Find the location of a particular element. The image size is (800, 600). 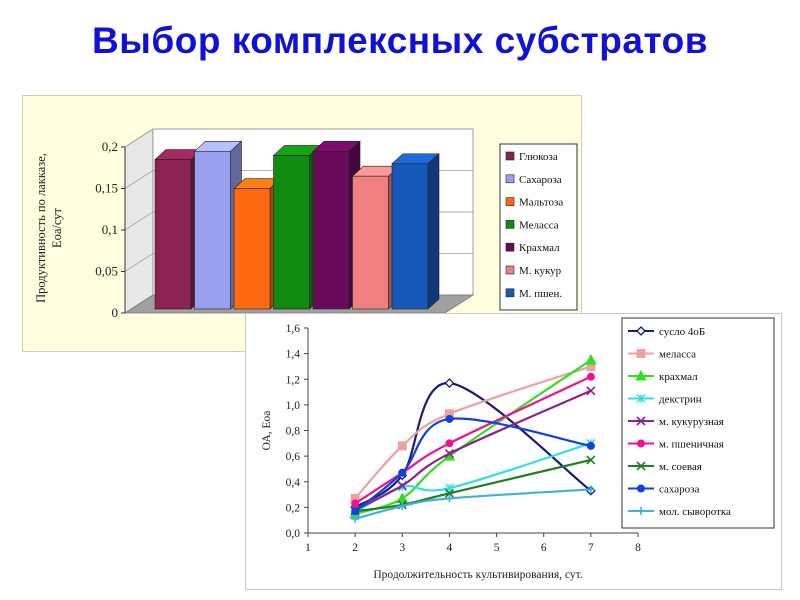

x-axis-label: Продолжительность культивирования, сут. is located at coordinates (477, 575).